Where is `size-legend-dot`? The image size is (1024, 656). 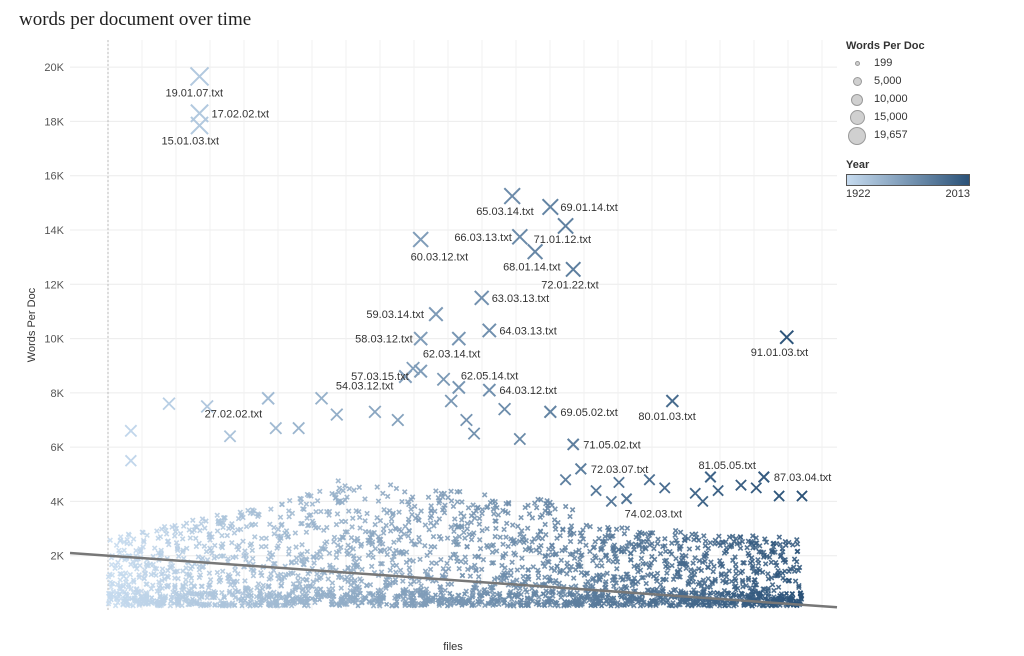 size-legend-dot is located at coordinates (857, 117).